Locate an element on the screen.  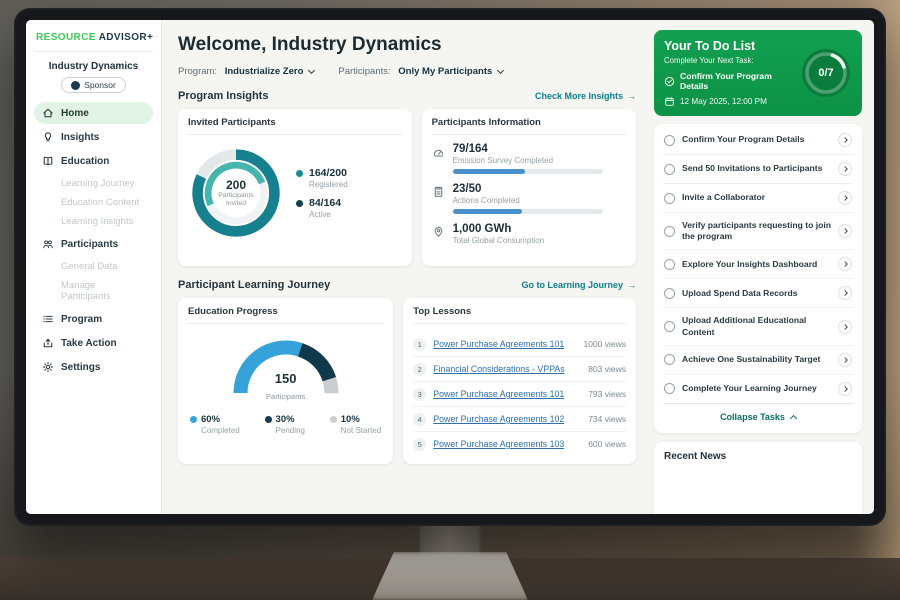
sidebar-item-participants: Participants is located at coordinates (93, 244).